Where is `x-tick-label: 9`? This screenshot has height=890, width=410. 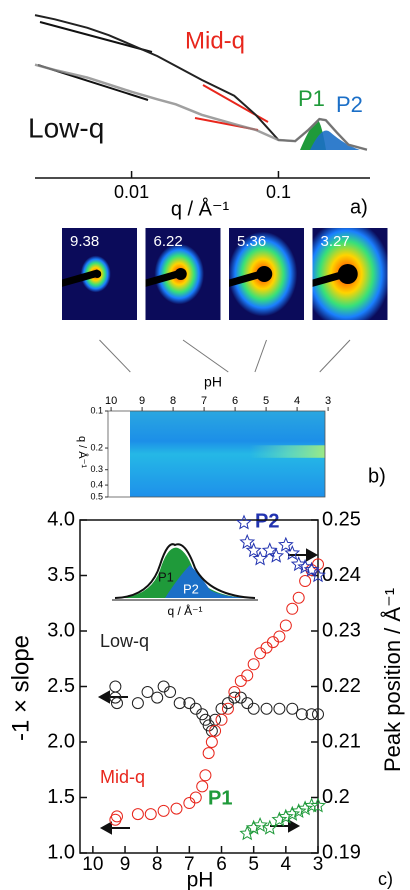 x-tick-label: 9 is located at coordinates (125, 864).